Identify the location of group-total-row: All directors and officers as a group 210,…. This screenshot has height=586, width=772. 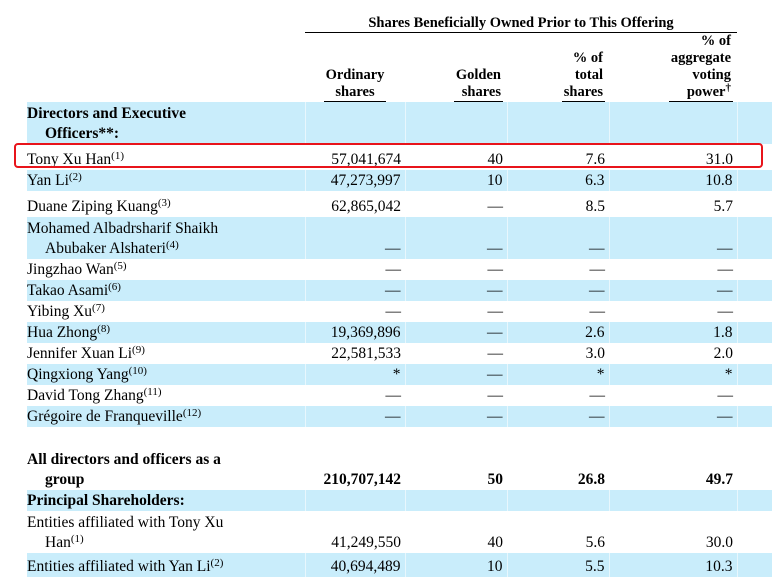
(399, 458).